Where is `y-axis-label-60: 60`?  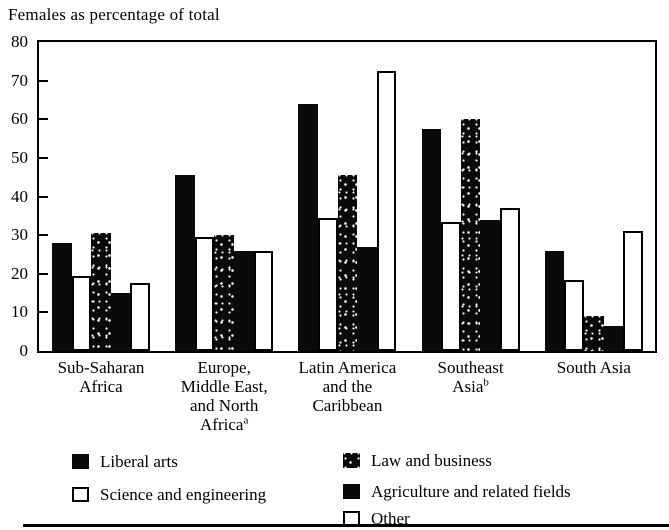
y-axis-label-60: 60 is located at coordinates (19, 119).